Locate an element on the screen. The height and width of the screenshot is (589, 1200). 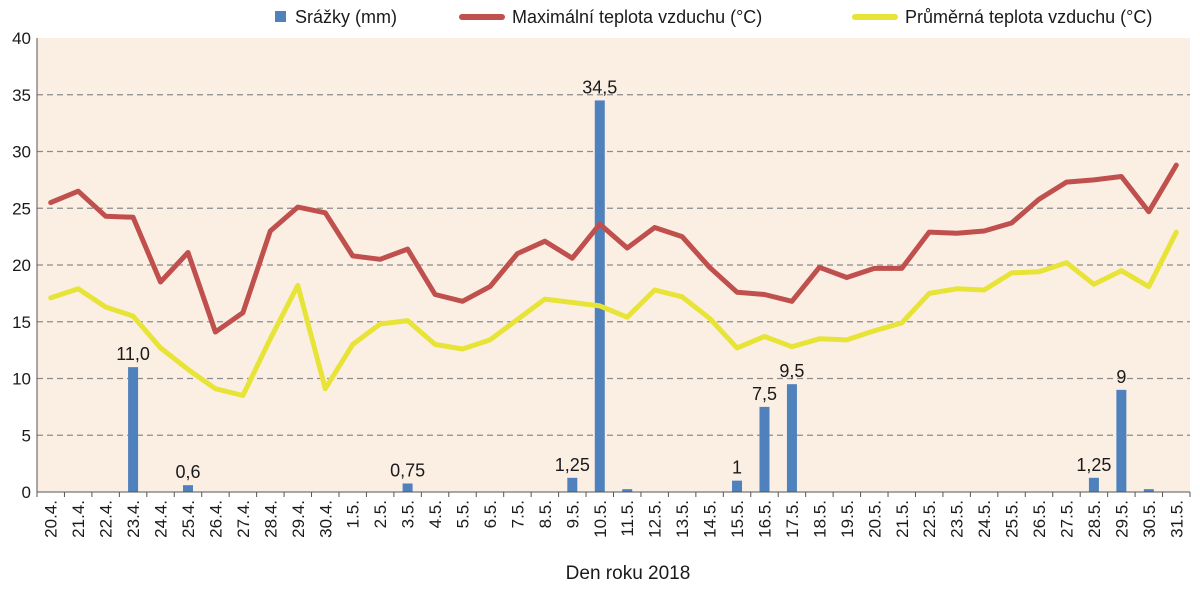
x-tick-label: 24.4. is located at coordinates (161, 519).